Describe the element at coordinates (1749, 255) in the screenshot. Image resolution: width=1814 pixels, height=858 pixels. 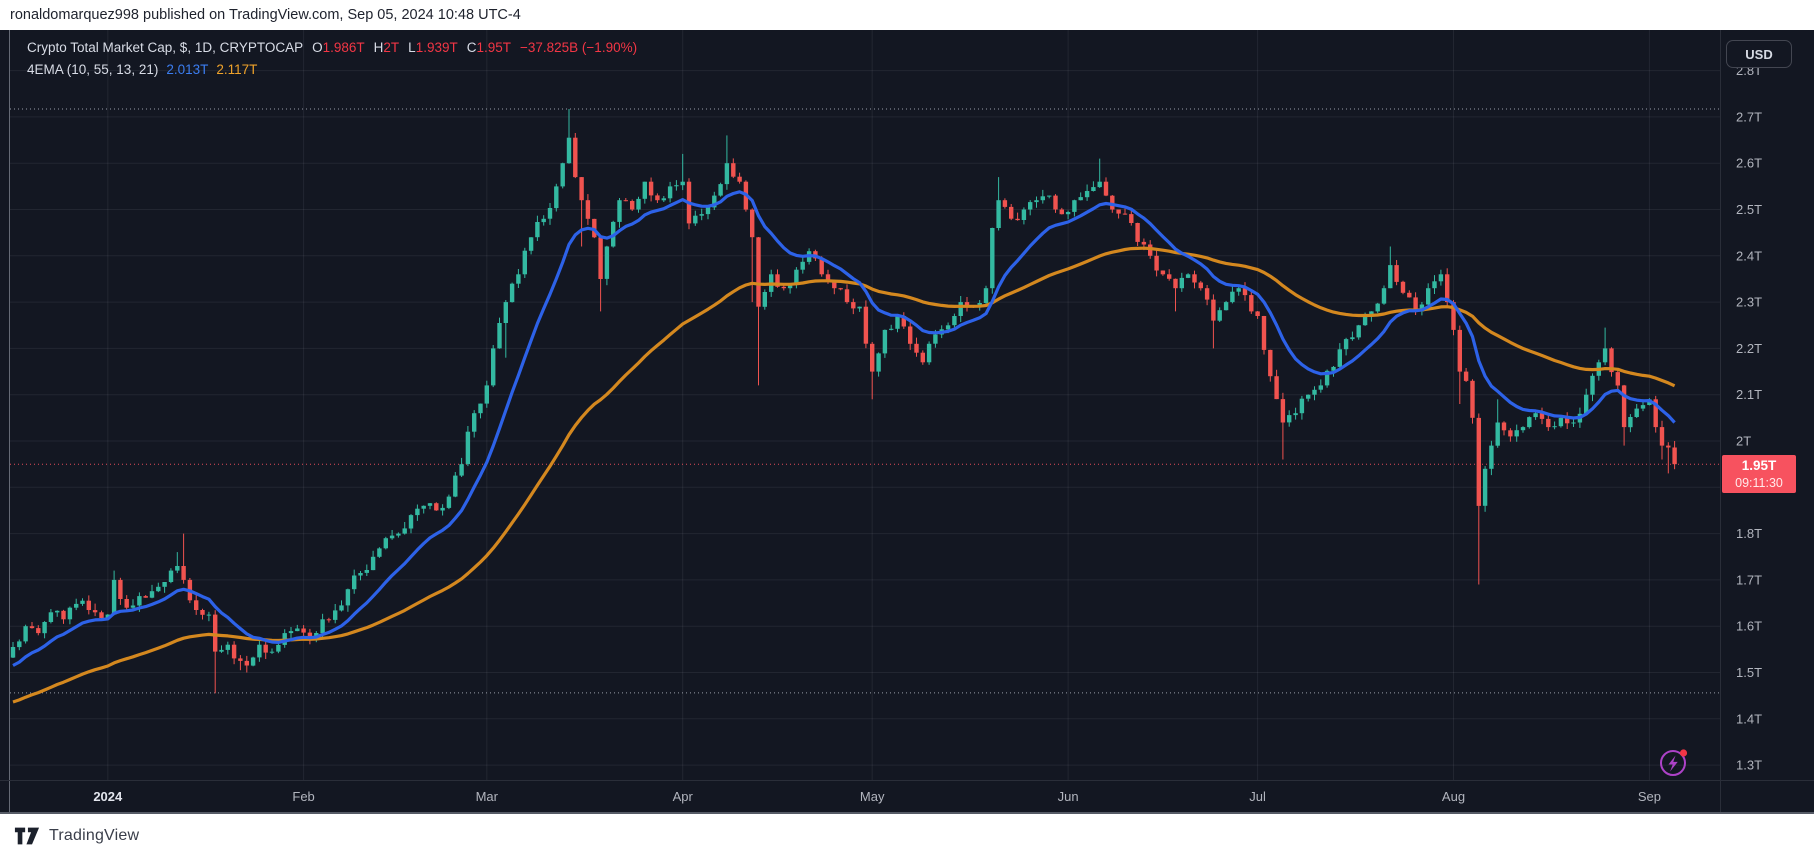
I see `svg-text: 2.4T` at that location.